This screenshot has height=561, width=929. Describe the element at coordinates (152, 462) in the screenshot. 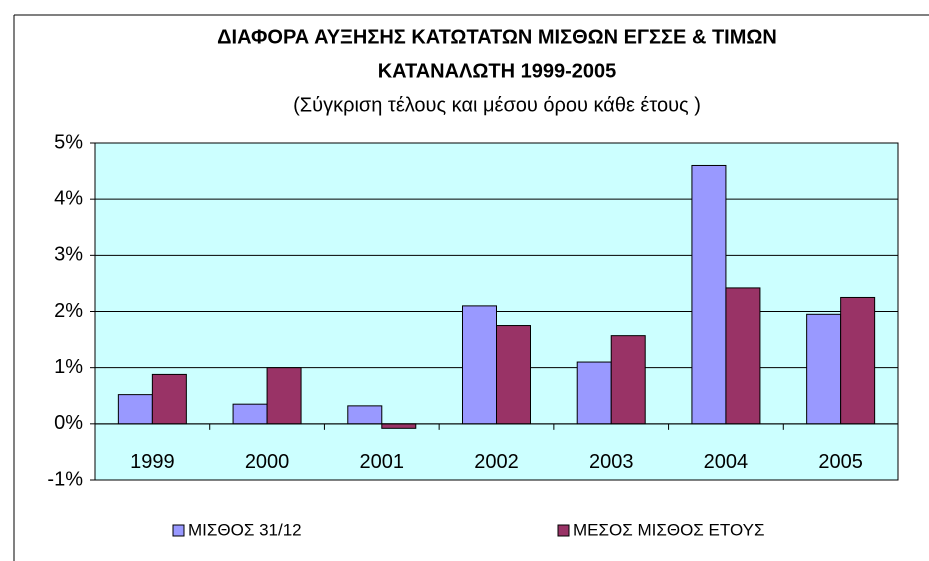

I see `x-tick-label: 1999` at that location.